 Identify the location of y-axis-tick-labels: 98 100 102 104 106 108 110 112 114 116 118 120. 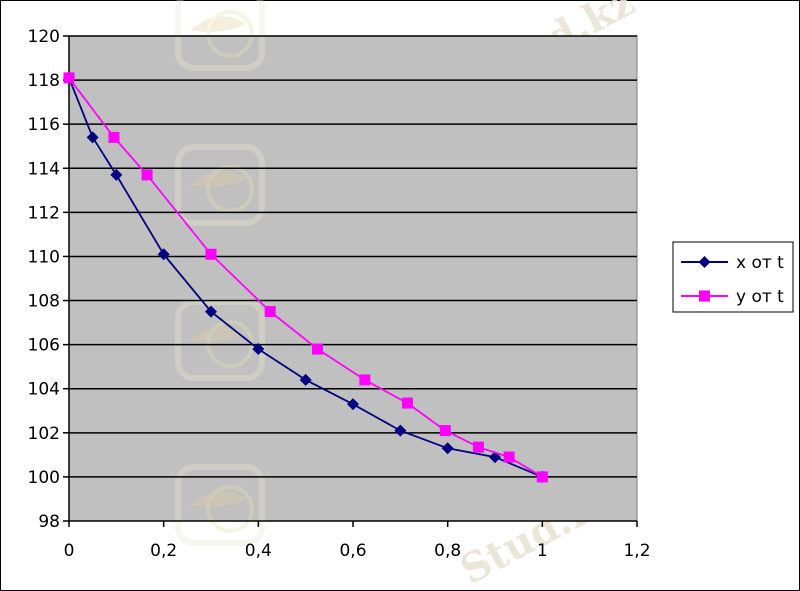
(44, 279).